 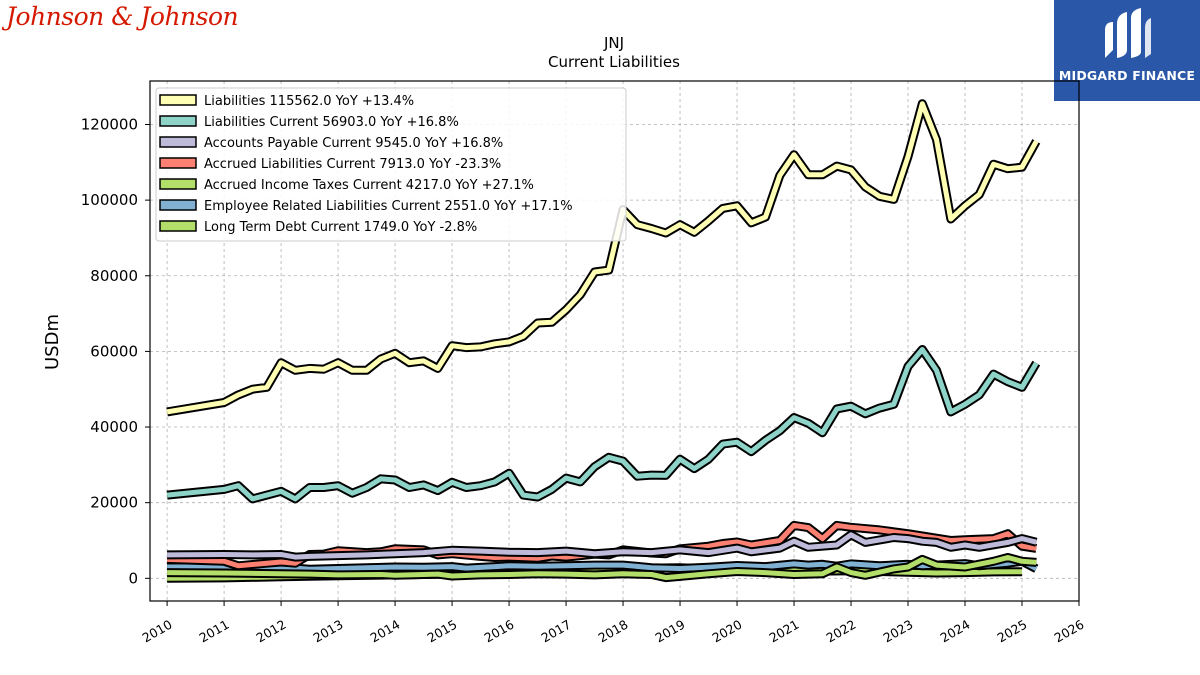 What do you see at coordinates (612, 631) in the screenshot?
I see `x-tick-label: 2018` at bounding box center [612, 631].